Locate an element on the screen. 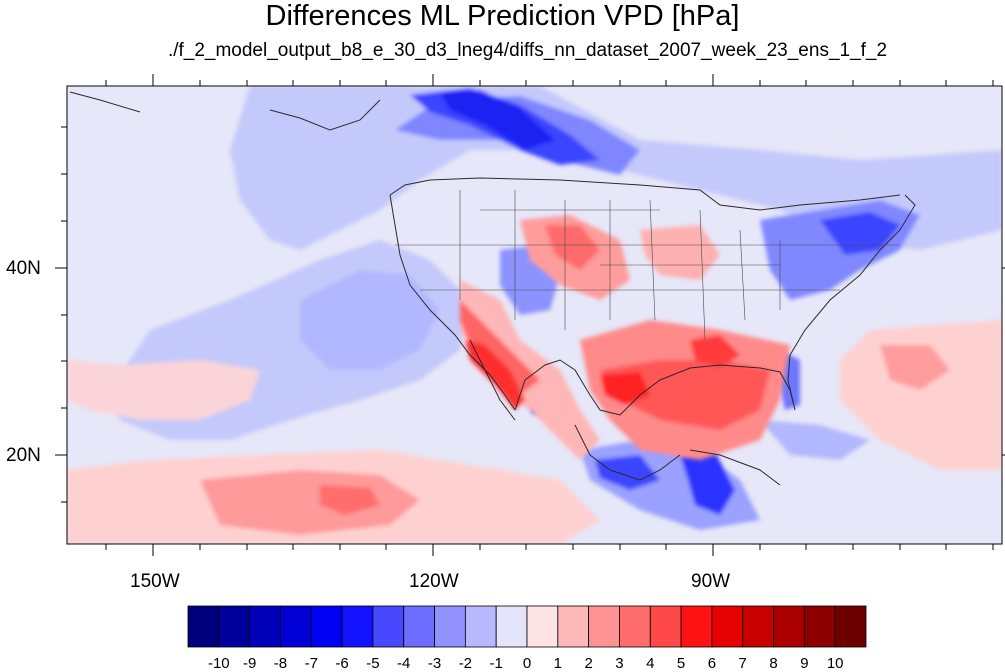 This screenshot has height=672, width=1005. lat-label-20n: 20N is located at coordinates (23, 455).